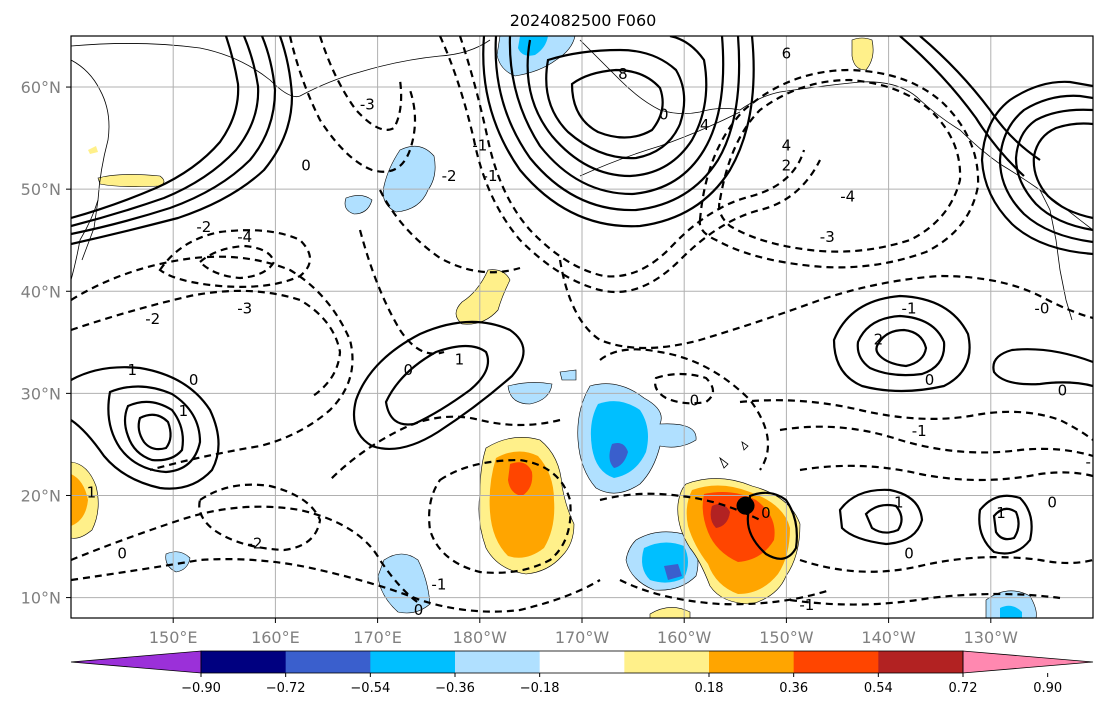 Image resolution: width=1105 pixels, height=712 pixels. Describe the element at coordinates (623, 74) in the screenshot. I see `contour-label: 8` at that location.